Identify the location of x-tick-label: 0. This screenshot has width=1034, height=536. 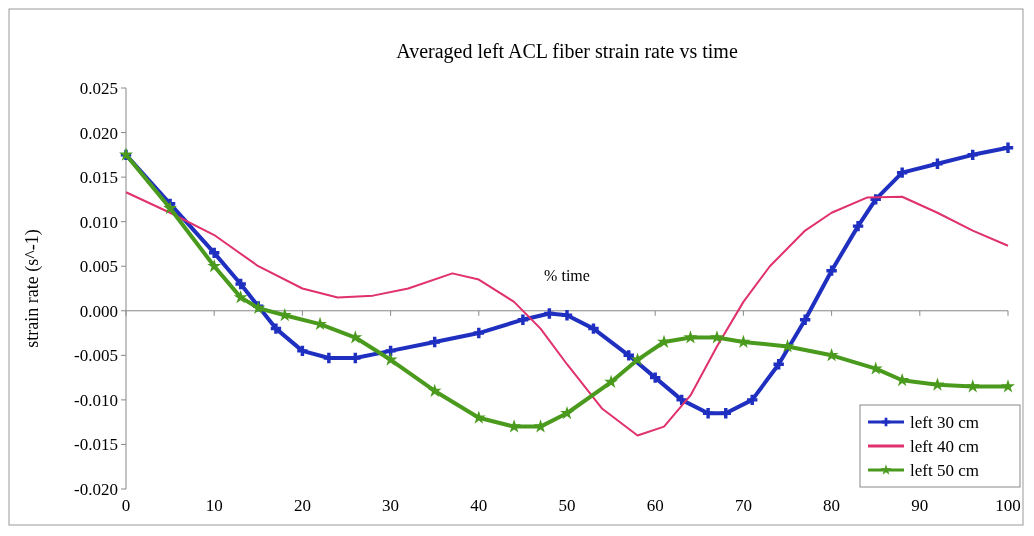
(126, 505).